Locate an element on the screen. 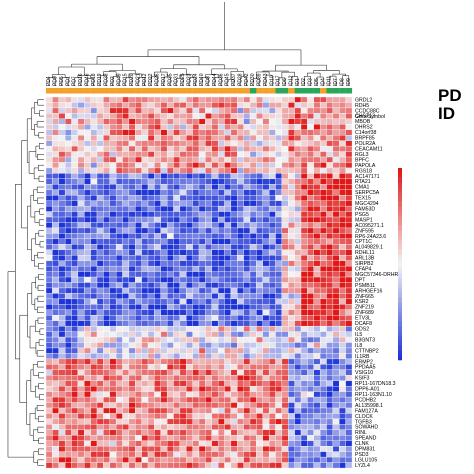 The width and height of the screenshot is (474, 474). gene-label: SERPC5A is located at coordinates (367, 193).